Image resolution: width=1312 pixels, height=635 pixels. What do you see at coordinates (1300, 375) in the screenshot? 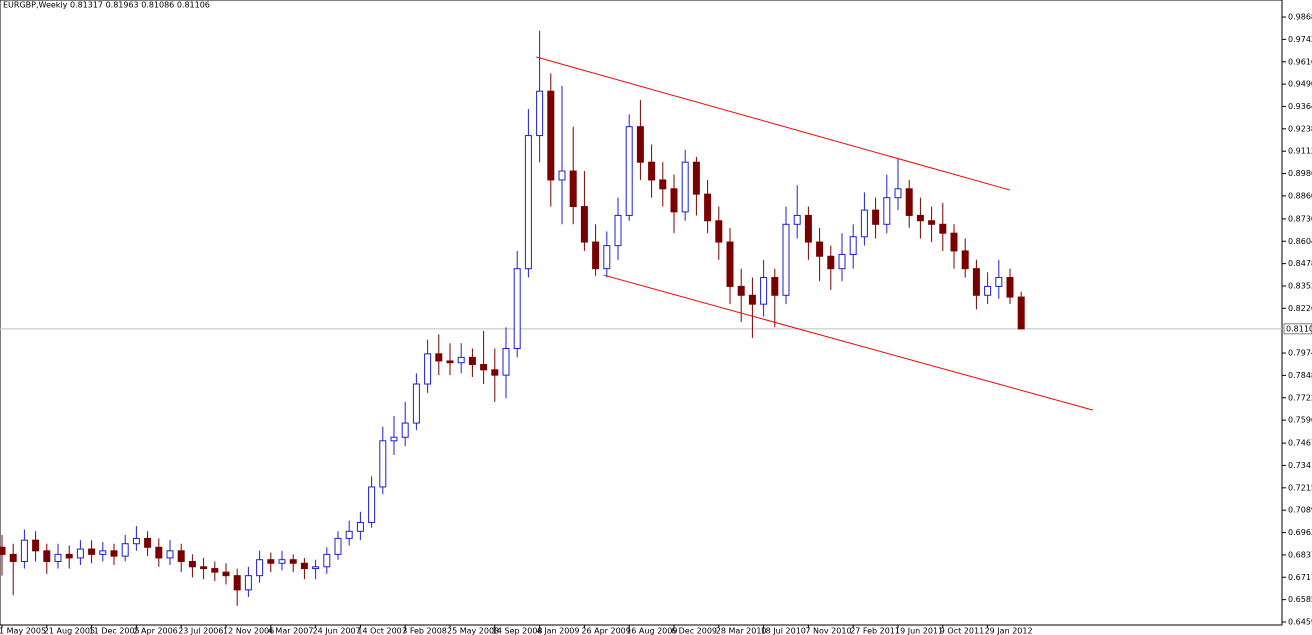
I see `y-tick-label: 0.78485` at bounding box center [1300, 375].